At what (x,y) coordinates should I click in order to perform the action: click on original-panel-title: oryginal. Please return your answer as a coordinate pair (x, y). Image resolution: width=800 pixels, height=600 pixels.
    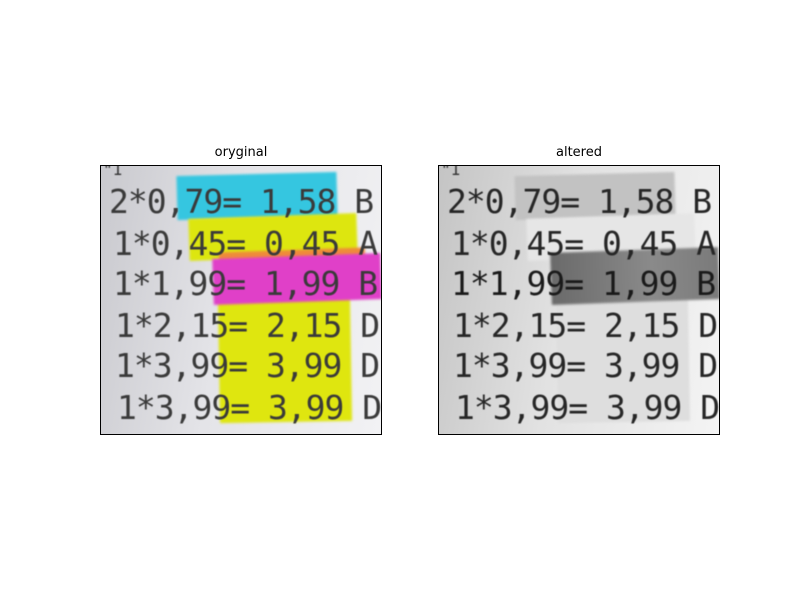
    Looking at the image, I should click on (241, 152).